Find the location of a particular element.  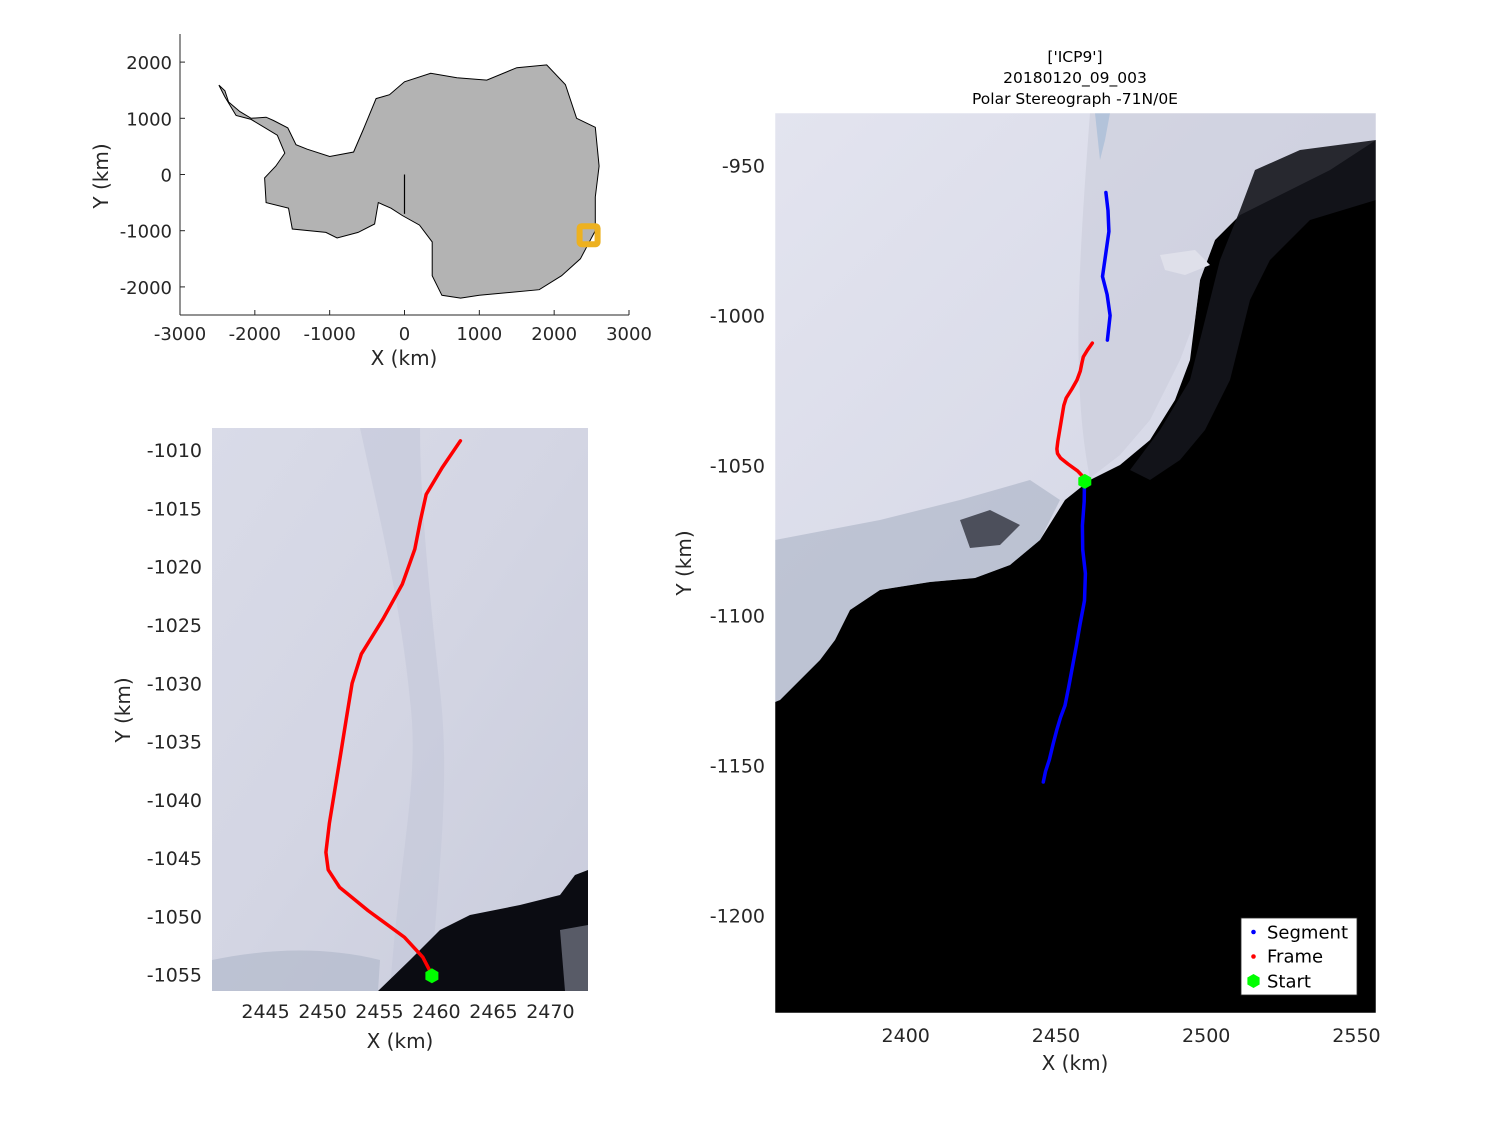

main-x-tick-label: 2450 is located at coordinates (1056, 1036).